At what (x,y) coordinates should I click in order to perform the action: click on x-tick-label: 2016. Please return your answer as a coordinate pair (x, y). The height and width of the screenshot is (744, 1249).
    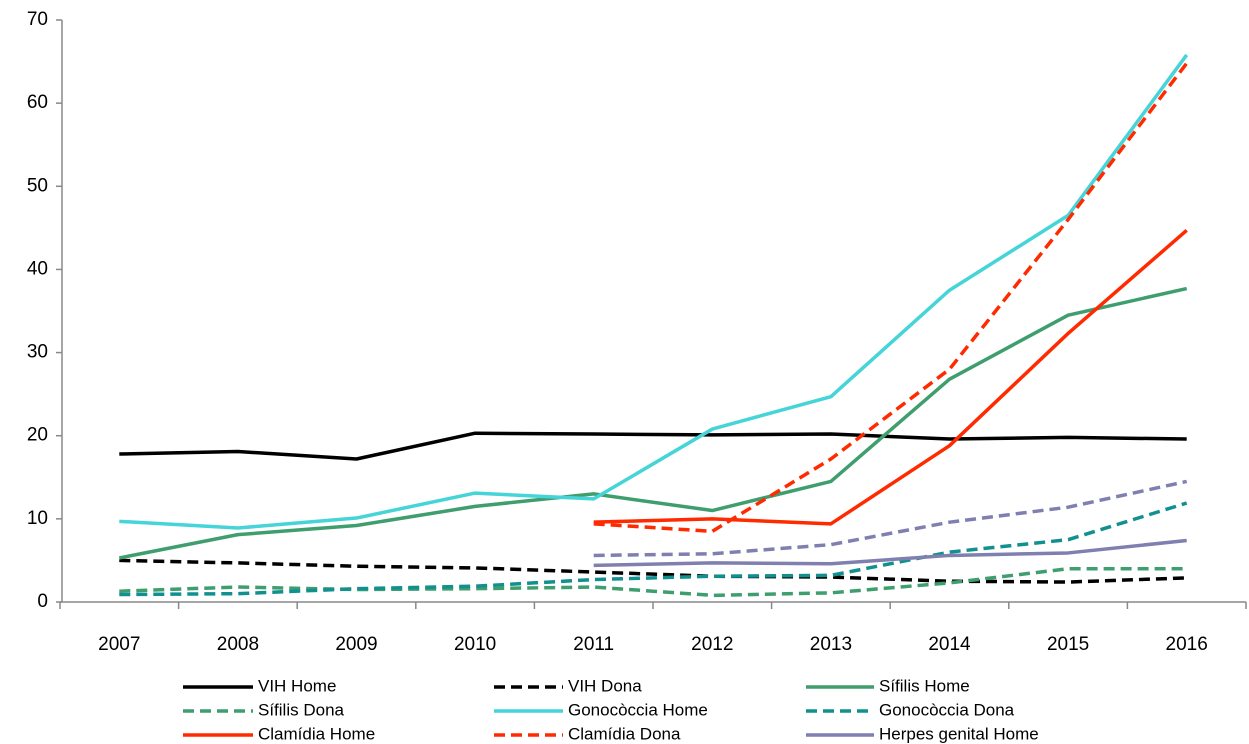
    Looking at the image, I should click on (1187, 644).